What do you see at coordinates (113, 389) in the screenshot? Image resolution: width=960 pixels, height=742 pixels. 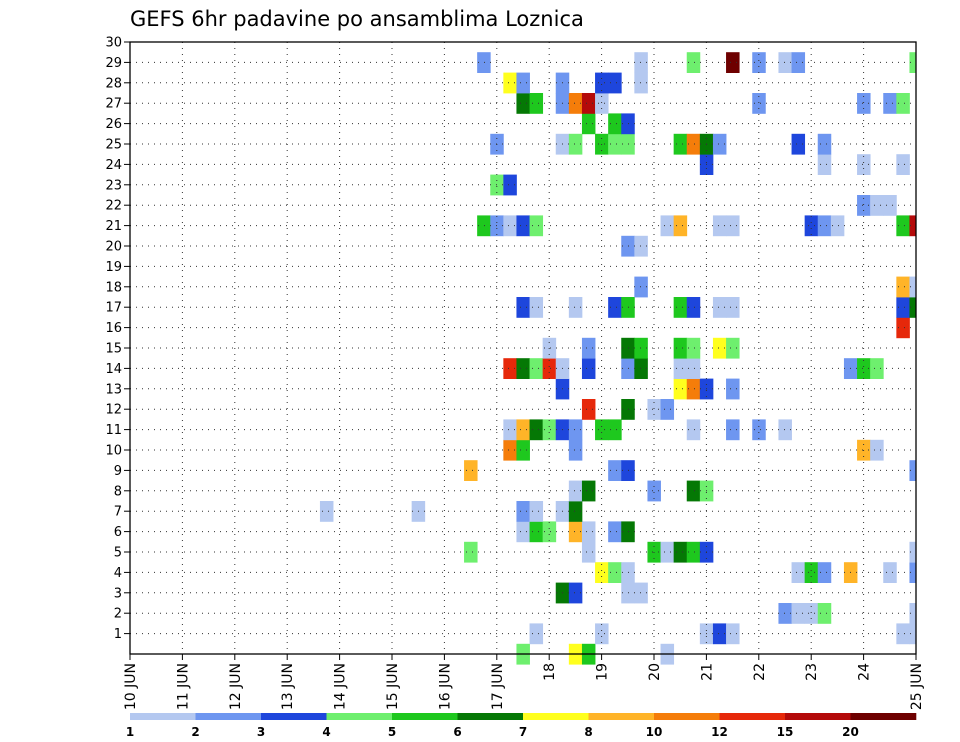 I see `y-tick-label: 13` at bounding box center [113, 389].